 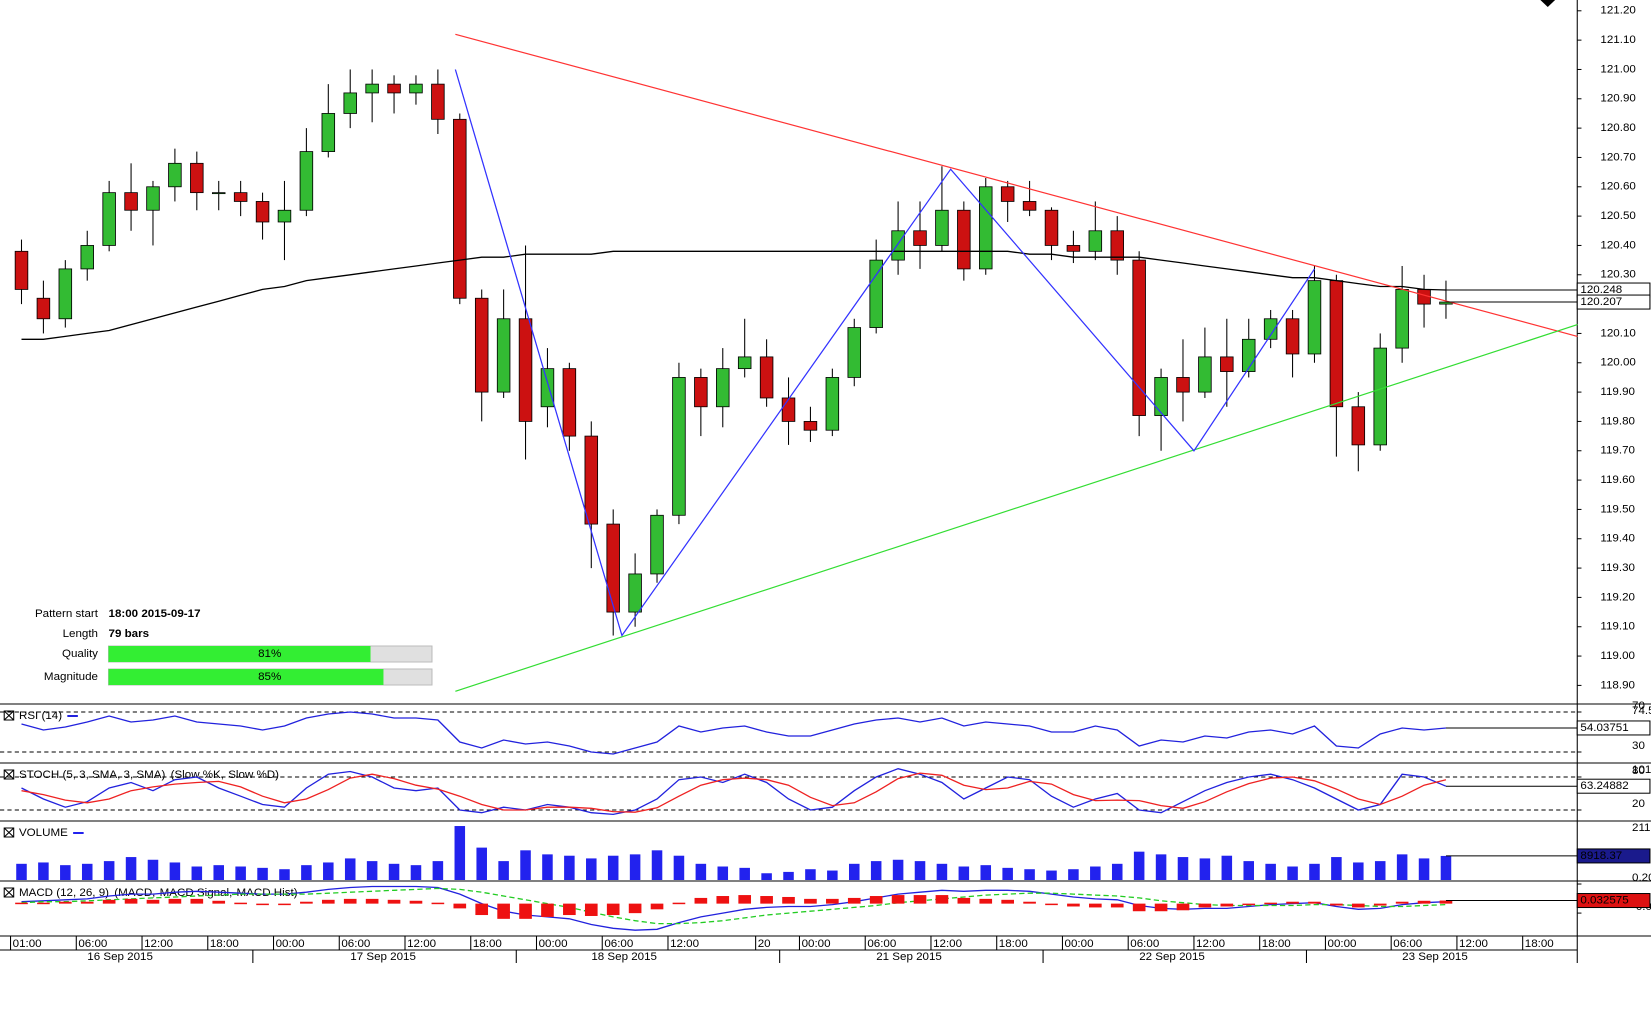 I want to click on date-label: 18 Sep 2015, so click(x=624, y=957).